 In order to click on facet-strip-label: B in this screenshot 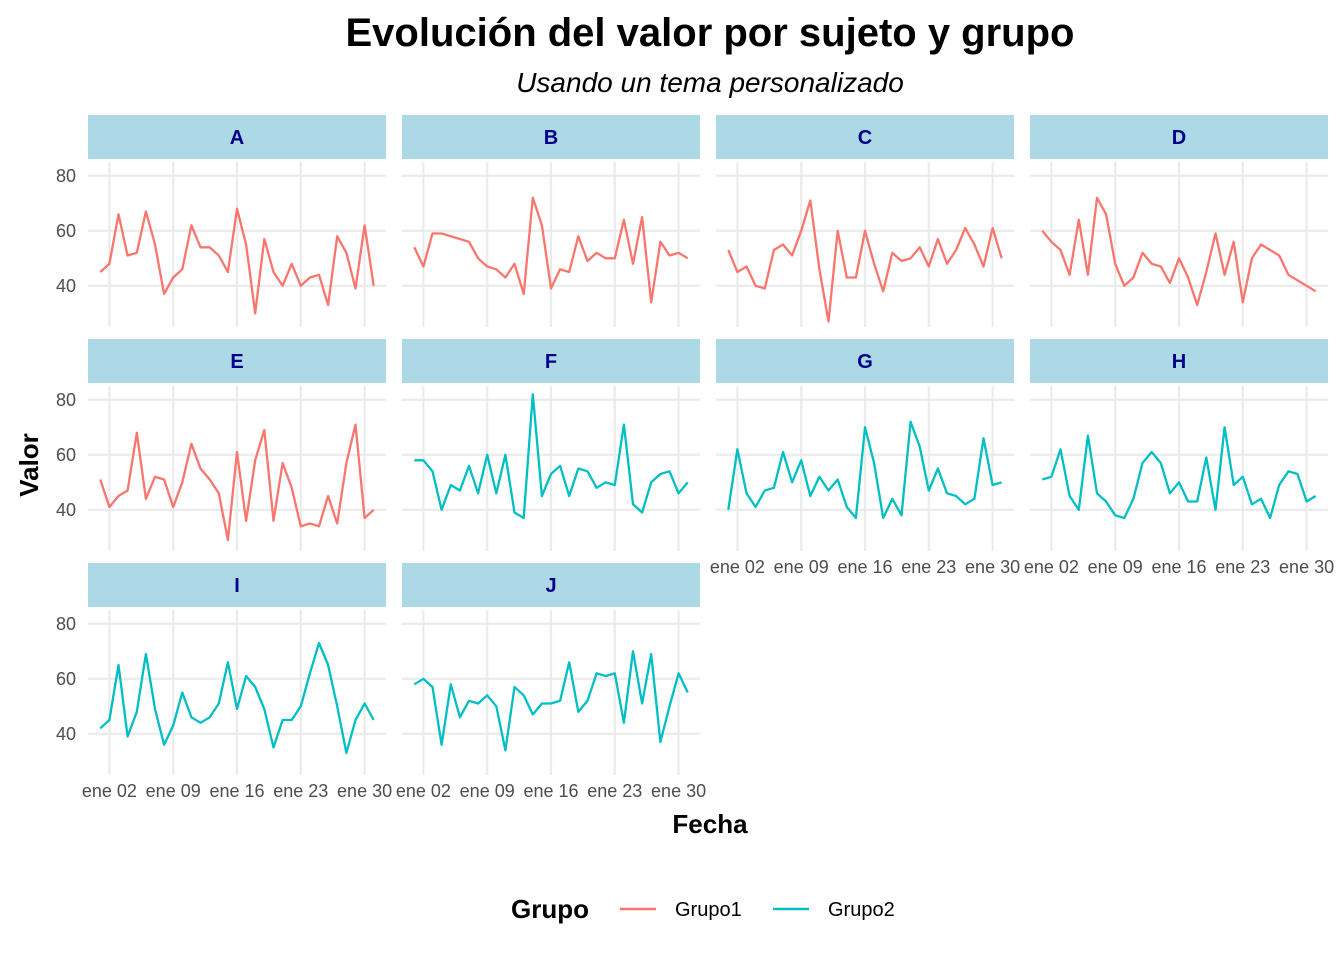, I will do `click(551, 138)`.